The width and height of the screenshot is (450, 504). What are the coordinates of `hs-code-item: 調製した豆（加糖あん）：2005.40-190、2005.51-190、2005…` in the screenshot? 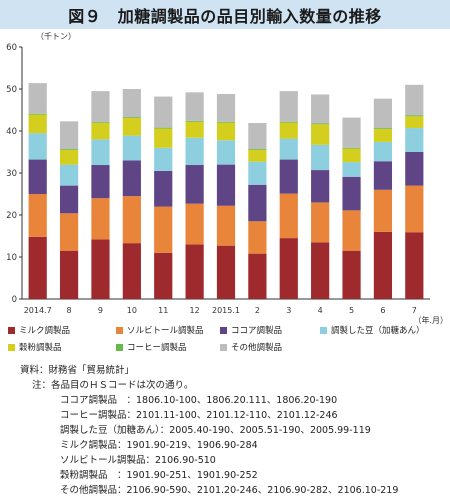 It's located at (215, 430).